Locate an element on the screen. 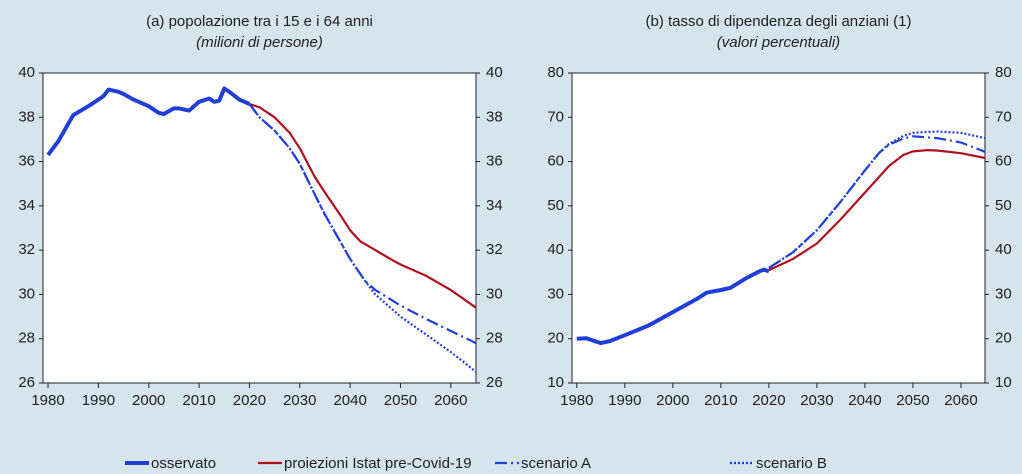  y2-tick-label: 26 is located at coordinates (494, 382).